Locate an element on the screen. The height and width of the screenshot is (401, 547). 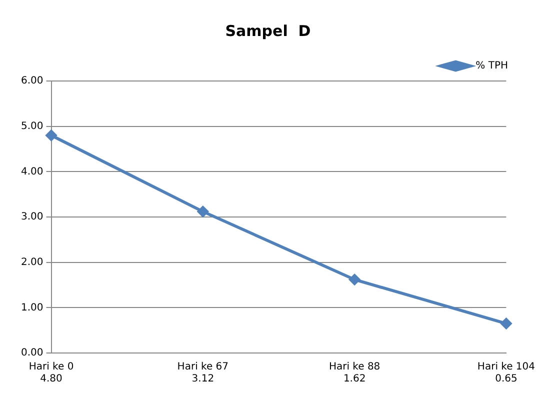
data-label: 1.62 is located at coordinates (354, 379).